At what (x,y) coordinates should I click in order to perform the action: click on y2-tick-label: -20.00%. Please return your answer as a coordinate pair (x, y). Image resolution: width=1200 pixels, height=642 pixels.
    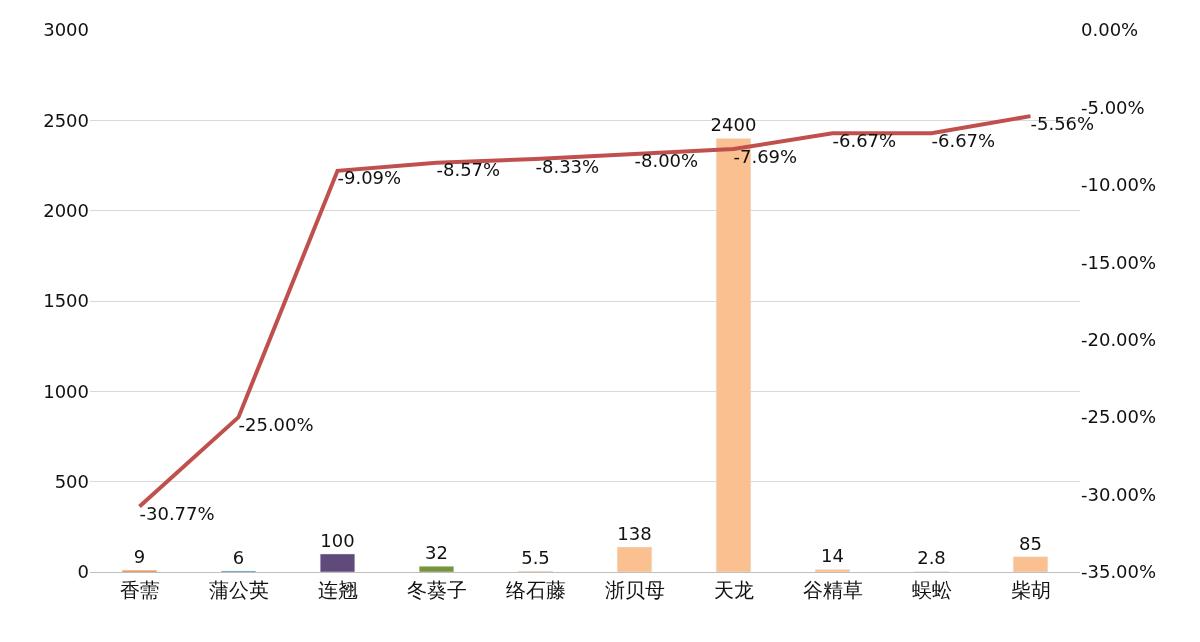
    Looking at the image, I should click on (1119, 340).